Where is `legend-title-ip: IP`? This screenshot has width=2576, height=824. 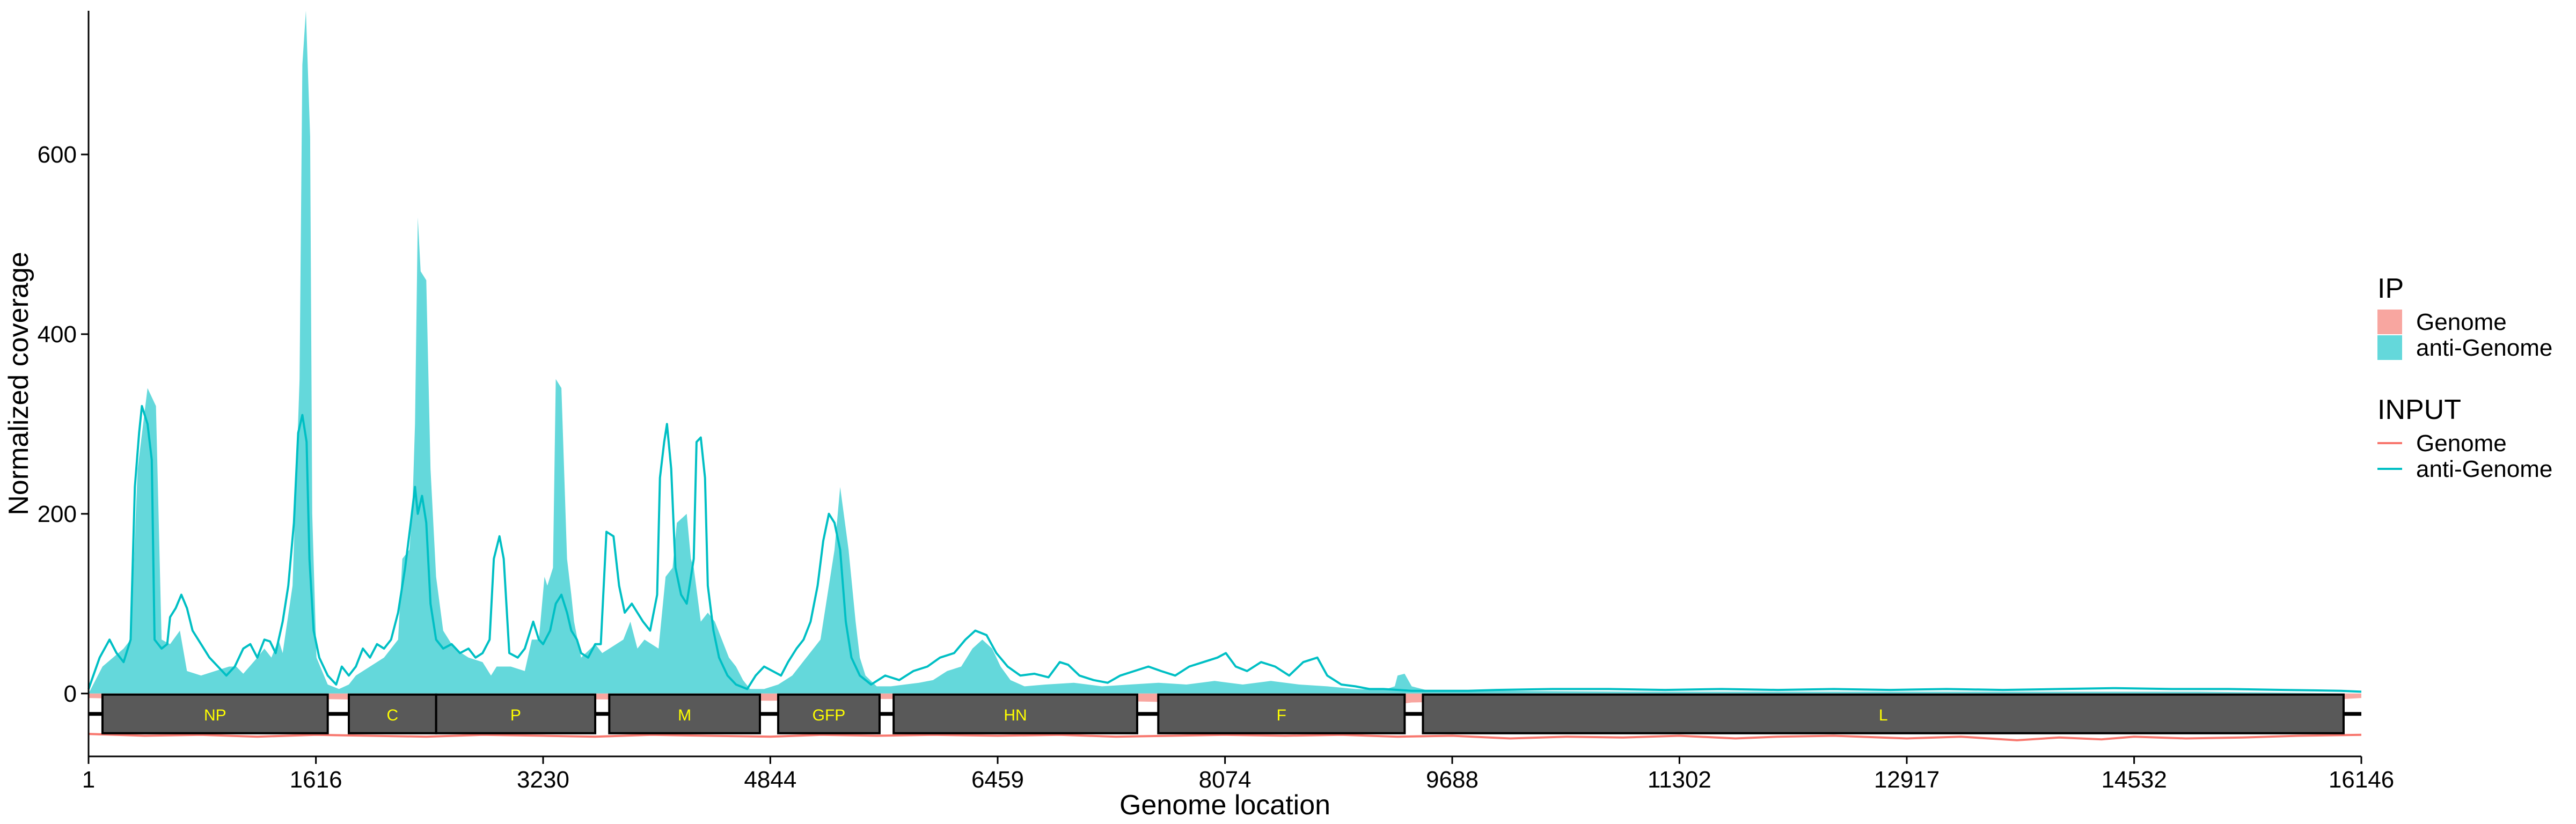 legend-title-ip: IP is located at coordinates (2390, 289).